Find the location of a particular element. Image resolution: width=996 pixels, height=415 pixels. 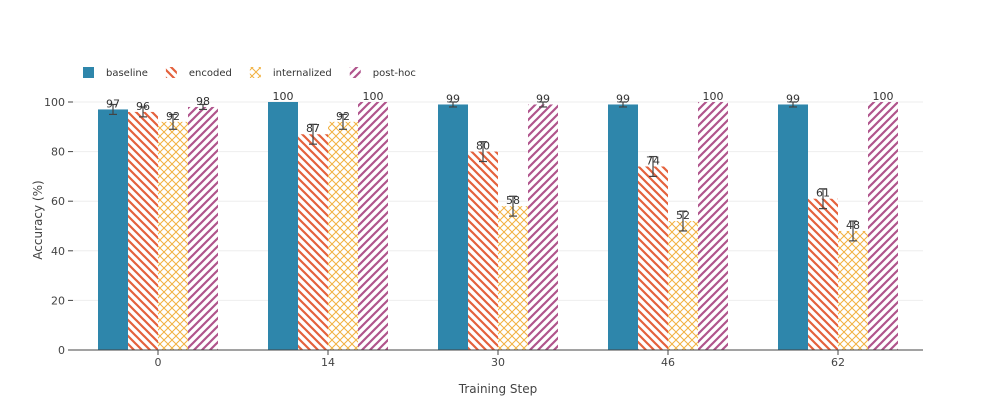

x-tick-label: 46 is located at coordinates (668, 362).